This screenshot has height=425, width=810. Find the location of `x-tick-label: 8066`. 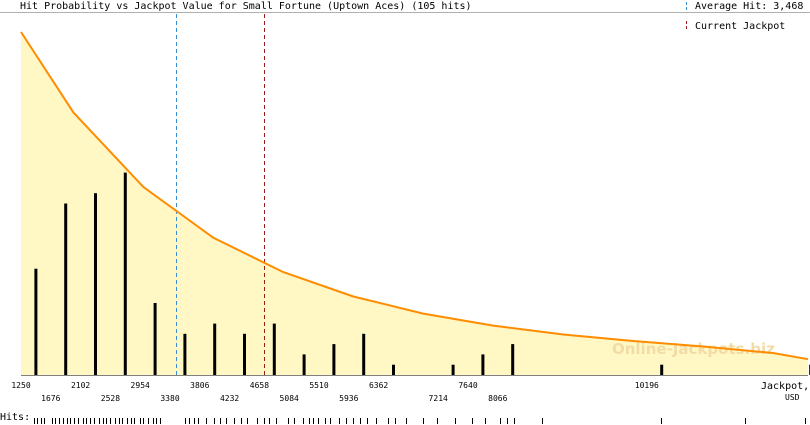

x-tick-label: 8066 is located at coordinates (498, 398).